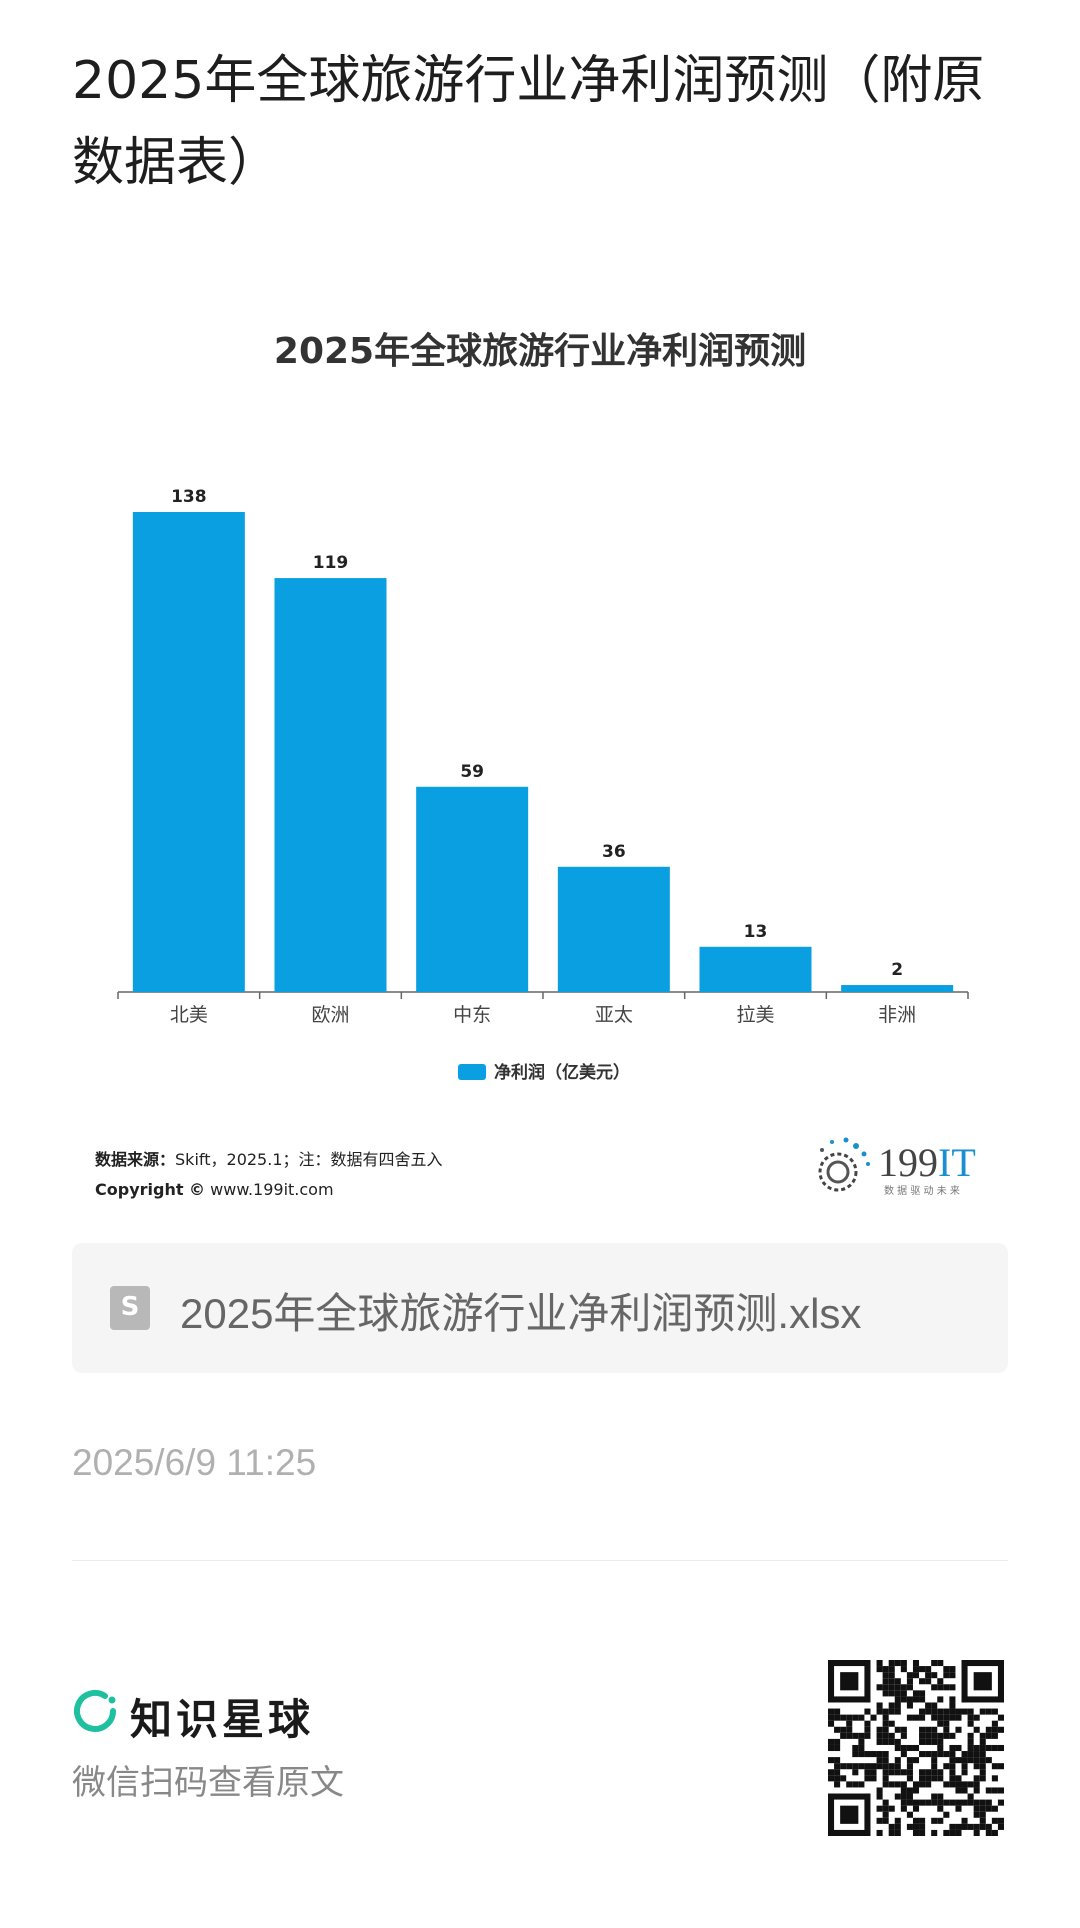  I want to click on source-text: Skift，2025.1；注：数据有四舍五入, so click(309, 1159).